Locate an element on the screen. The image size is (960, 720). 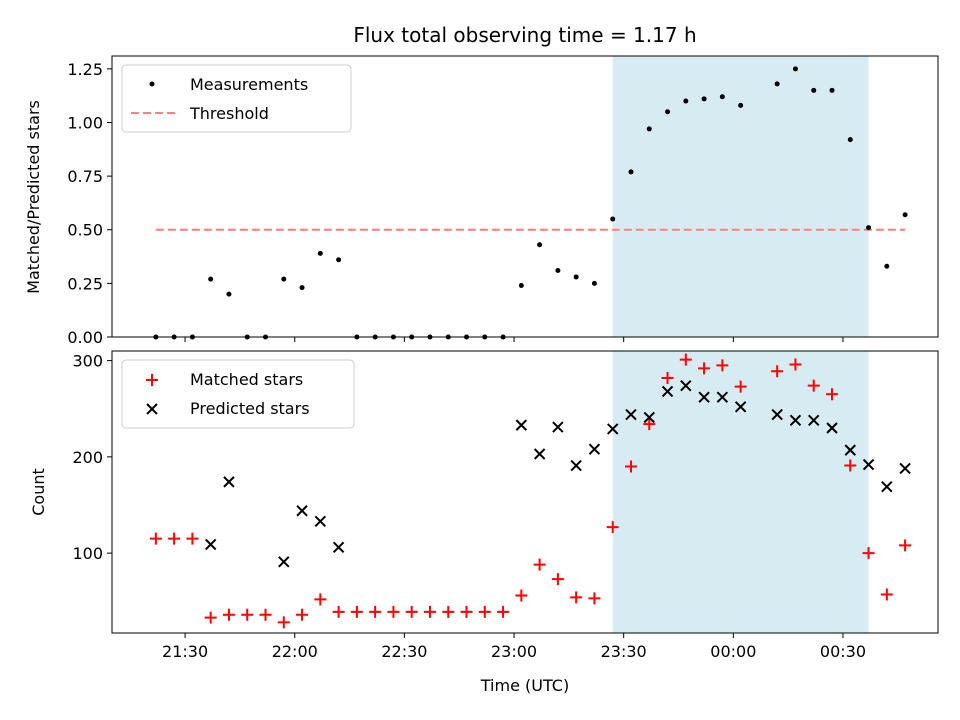
legend-predicted-label: Predicted stars is located at coordinates (250, 408).